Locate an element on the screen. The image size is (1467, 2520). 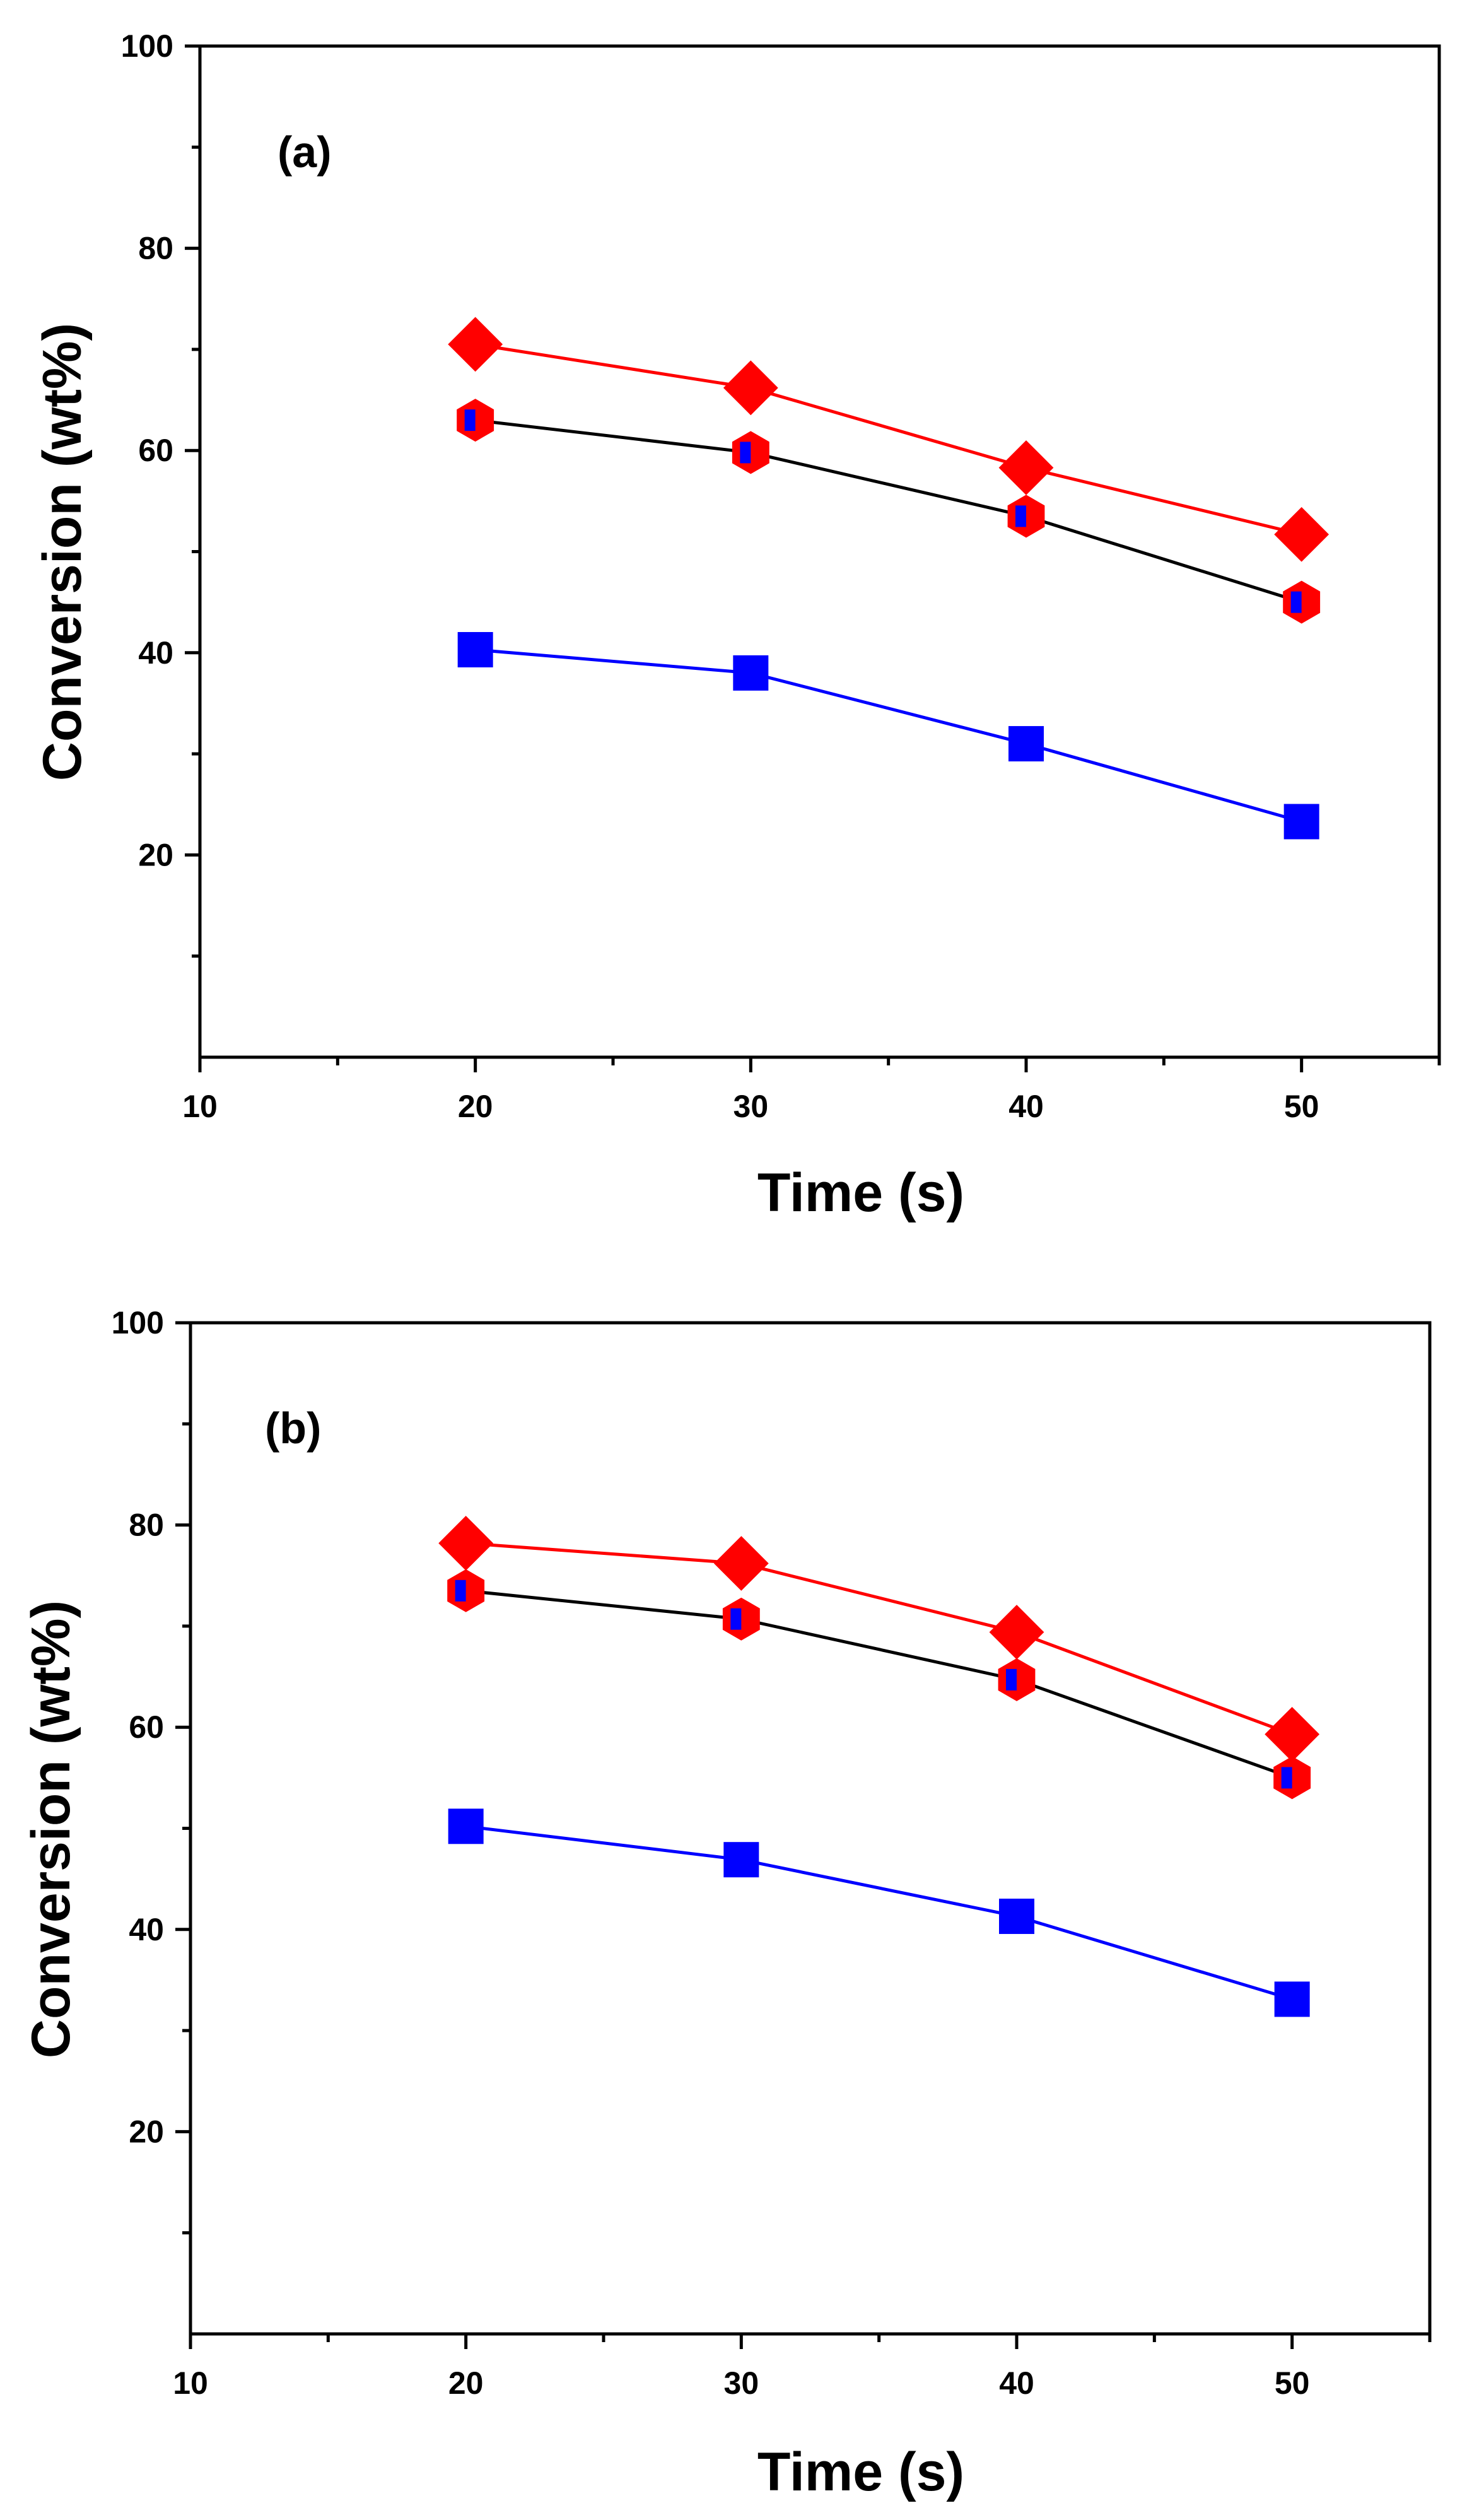
series-group-b is located at coordinates (879, 1766).